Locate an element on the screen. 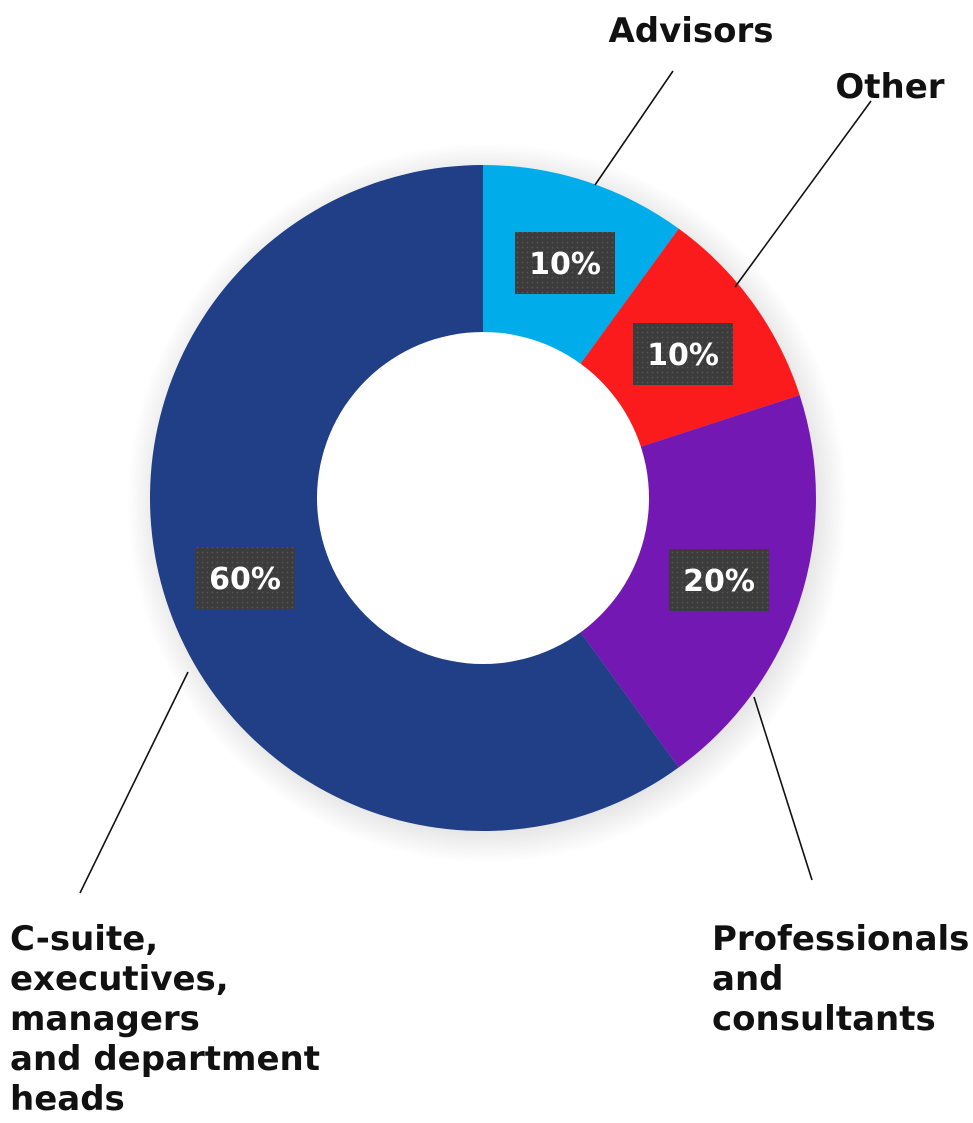 This screenshot has height=1123, width=973. leader-line-professionals is located at coordinates (783, 788).